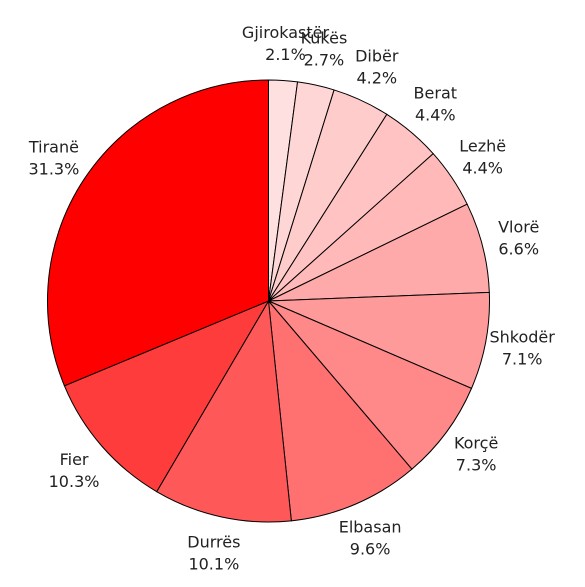 Image resolution: width=585 pixels, height=587 pixels. I want to click on slice-label: Elbasan, so click(370, 527).